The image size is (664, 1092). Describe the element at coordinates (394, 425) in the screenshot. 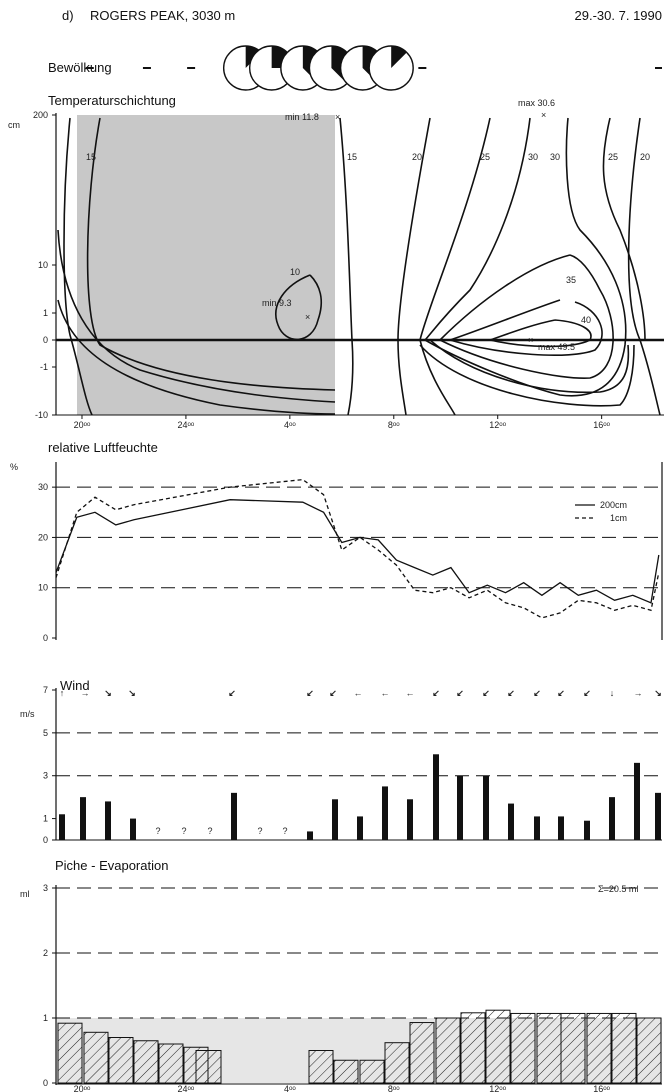

I see `x-tick-label: 8ᵒᵒ` at that location.